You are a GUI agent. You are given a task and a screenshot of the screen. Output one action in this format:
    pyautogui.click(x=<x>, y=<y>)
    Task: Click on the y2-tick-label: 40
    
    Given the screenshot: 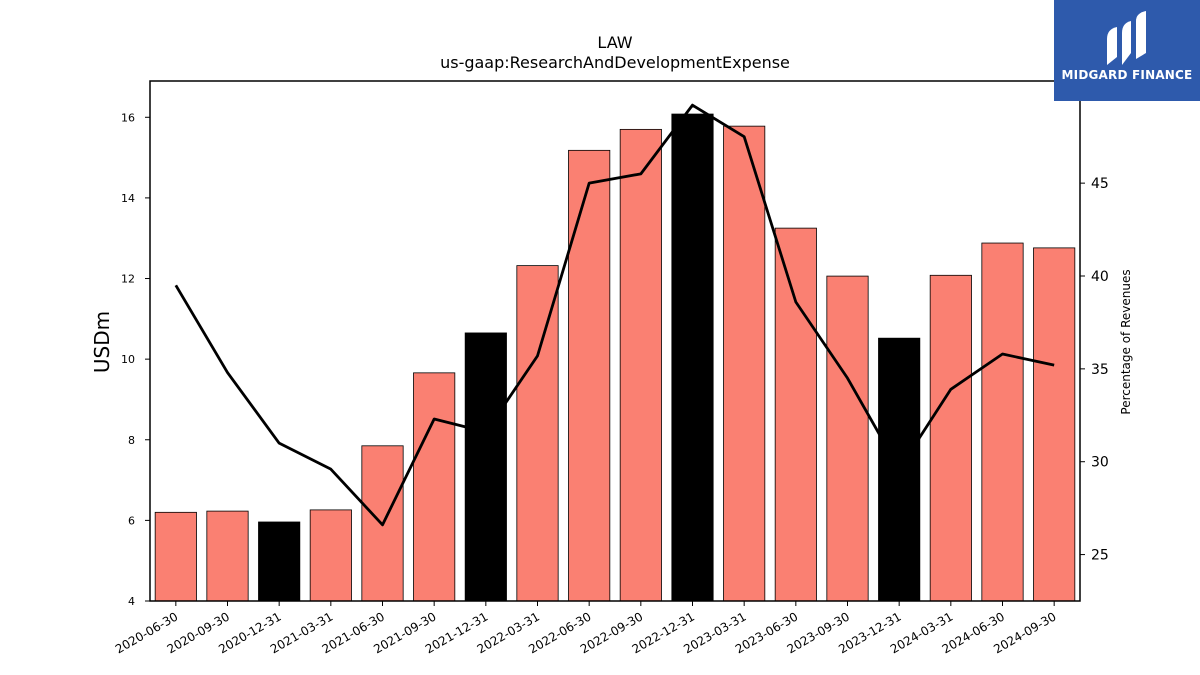 What is the action you would take?
    pyautogui.click(x=1100, y=277)
    